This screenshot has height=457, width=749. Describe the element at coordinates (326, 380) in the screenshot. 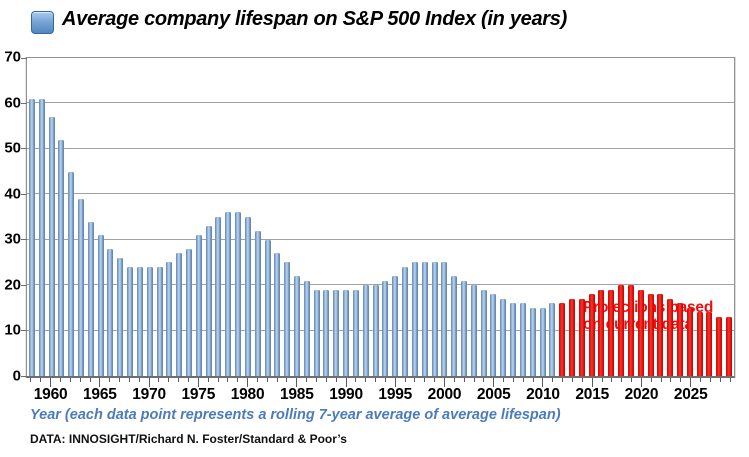

I see `x-tick-1988` at that location.